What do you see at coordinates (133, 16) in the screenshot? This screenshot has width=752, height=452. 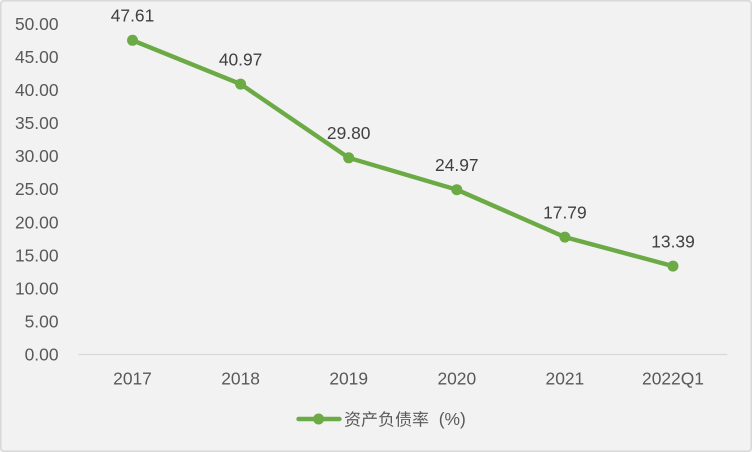 I see `svg-text: 47.61` at bounding box center [133, 16].